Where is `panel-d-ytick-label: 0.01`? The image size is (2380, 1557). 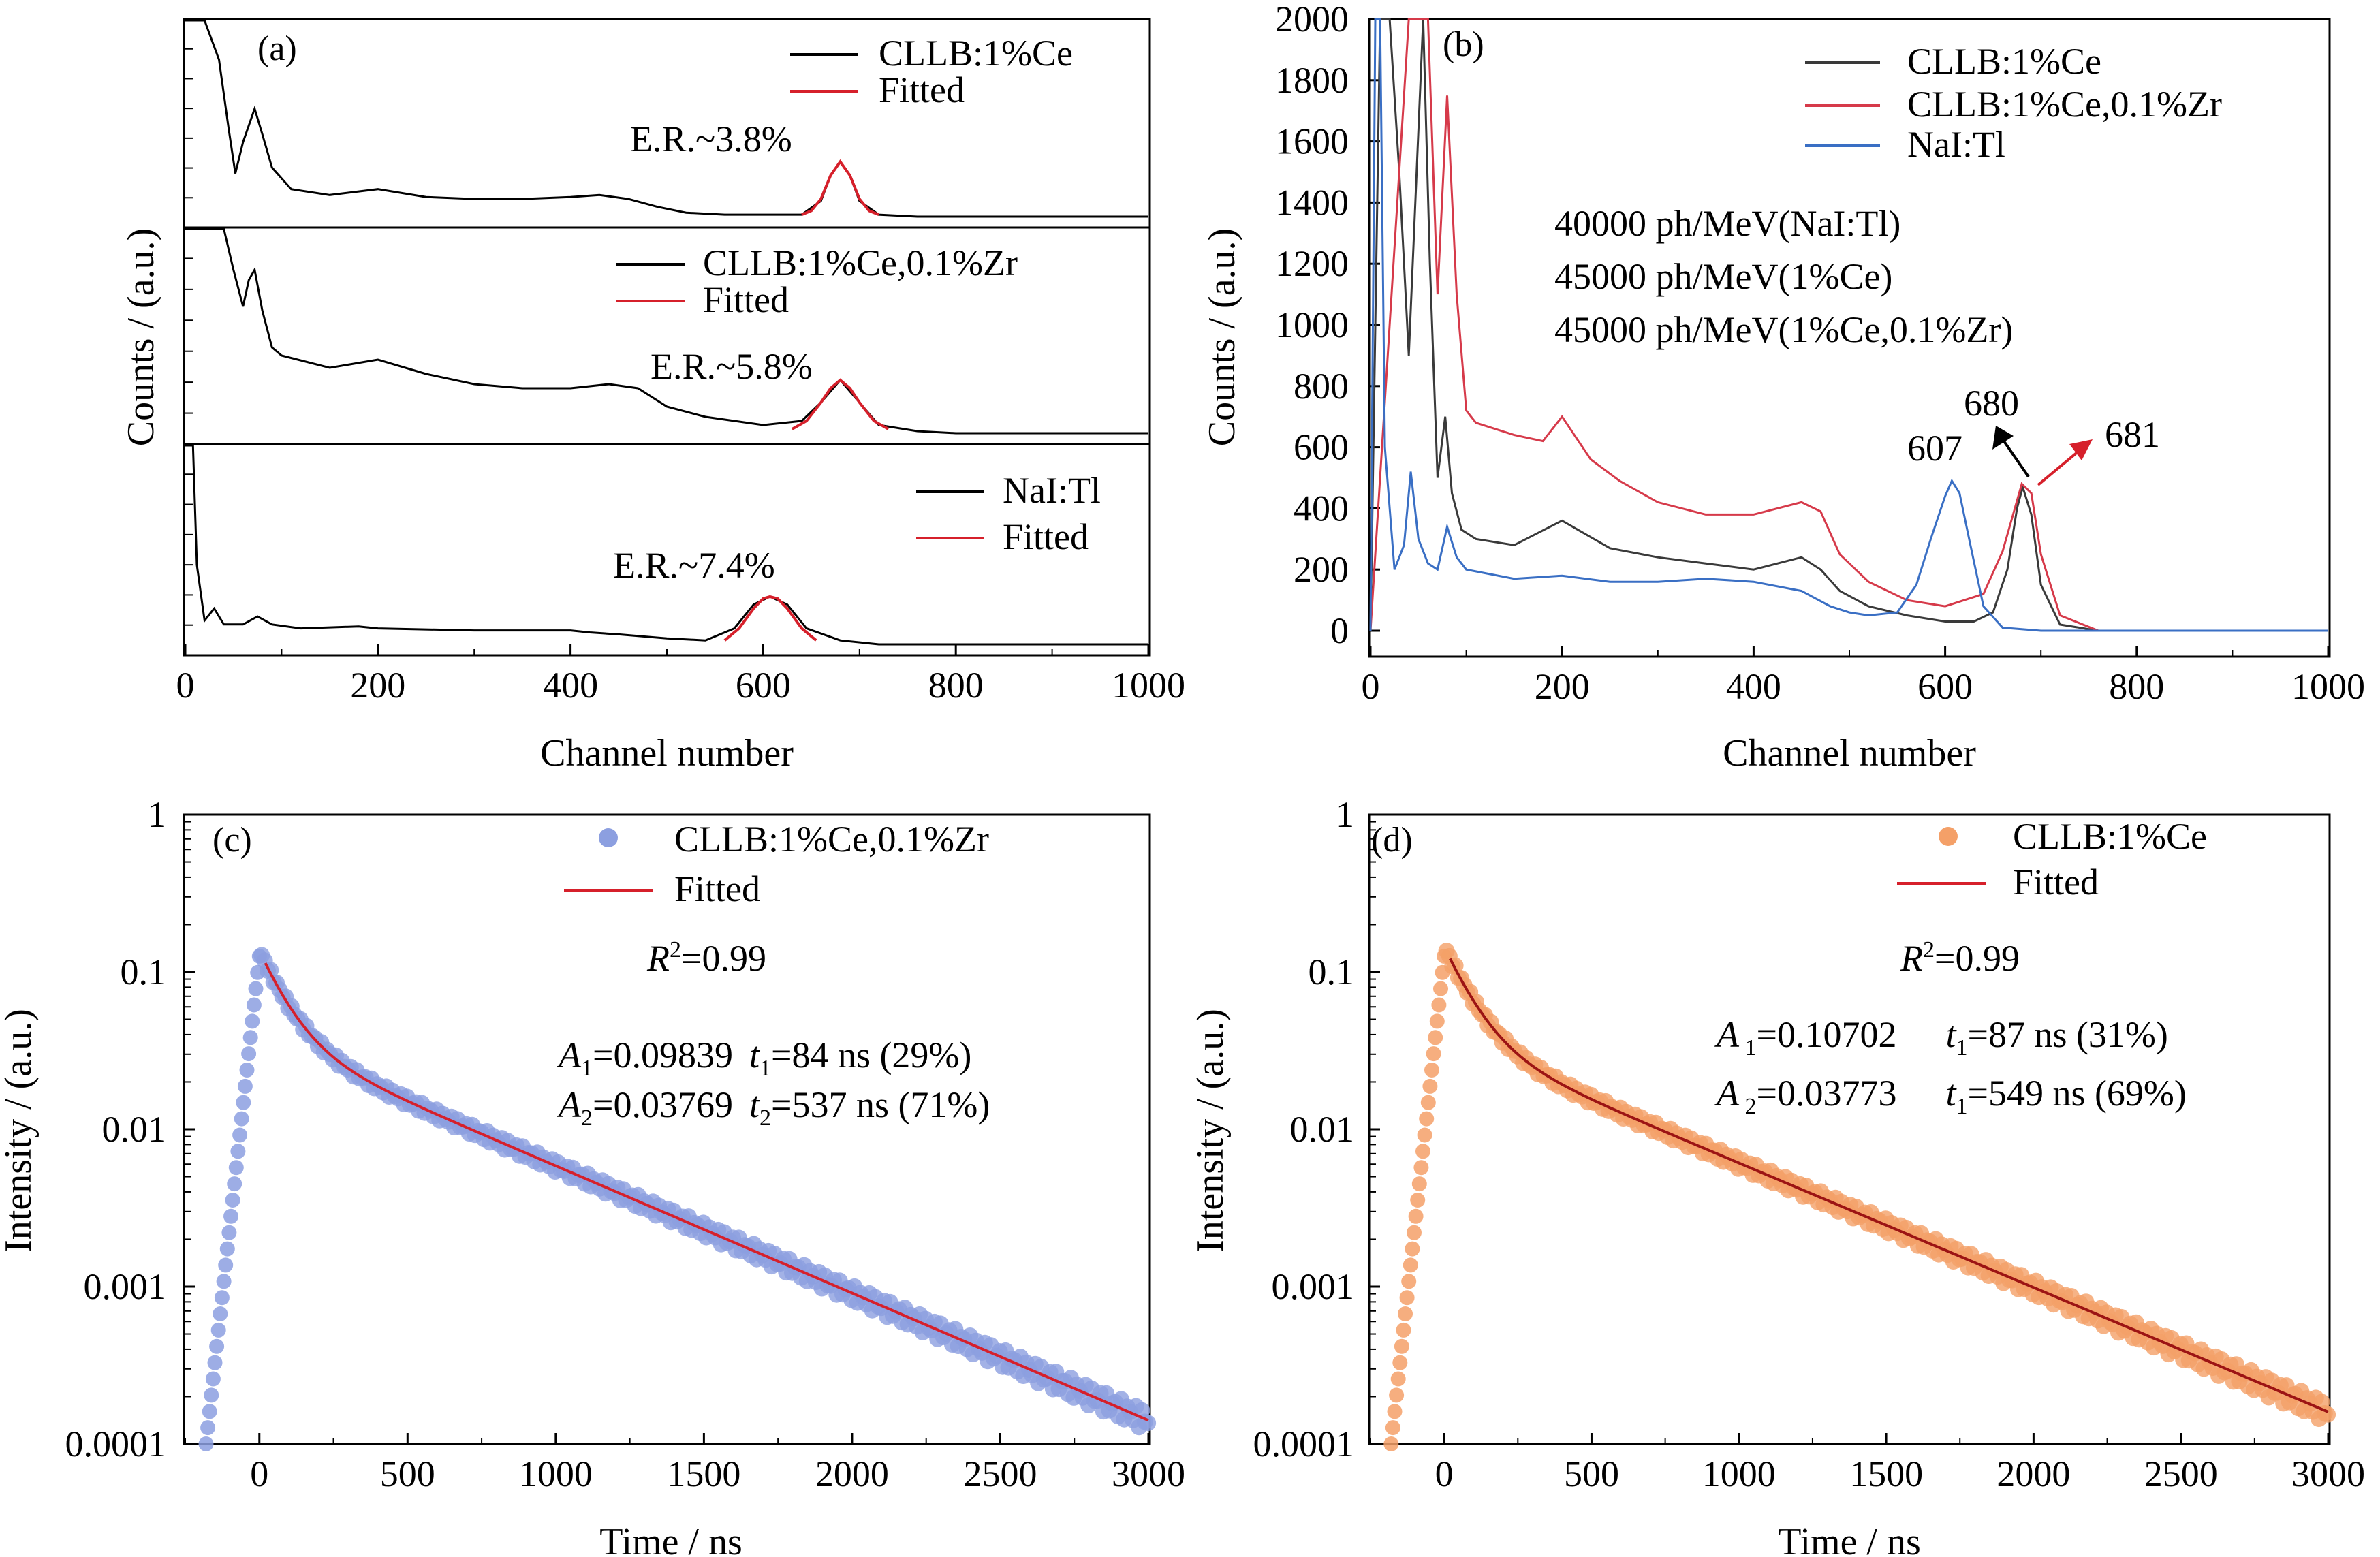 panel-d-ytick-label: 0.01 is located at coordinates (1322, 1129).